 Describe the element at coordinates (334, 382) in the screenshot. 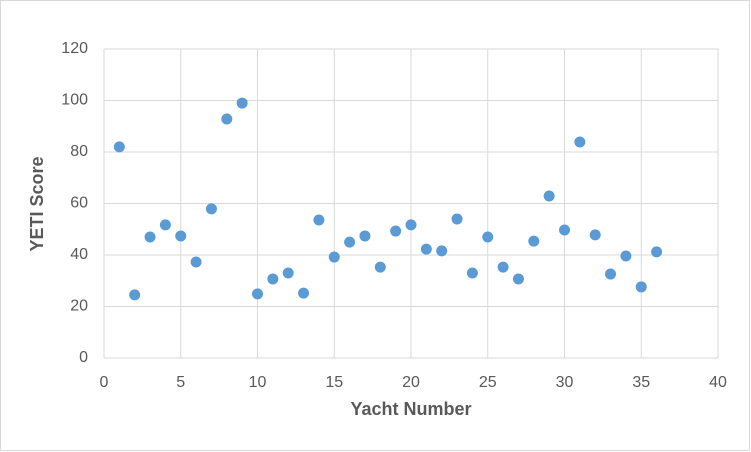

I see `x-tick-label: 15` at that location.